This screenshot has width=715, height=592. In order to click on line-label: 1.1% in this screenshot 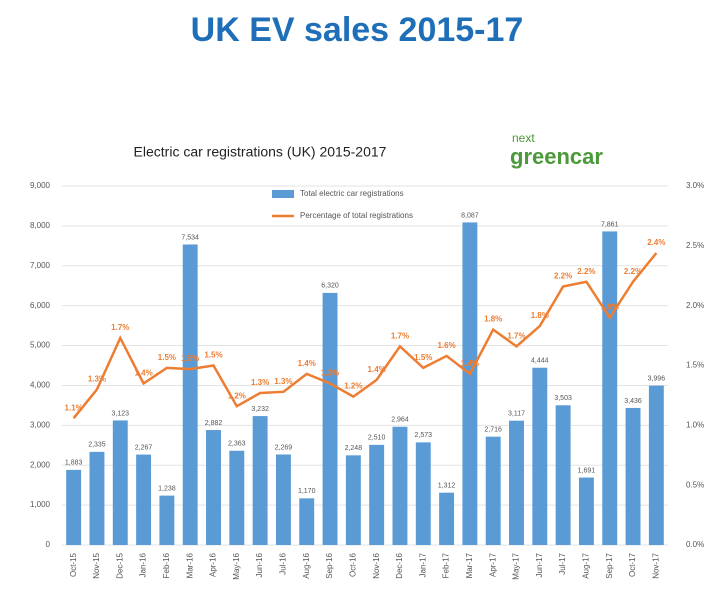, I will do `click(74, 407)`.